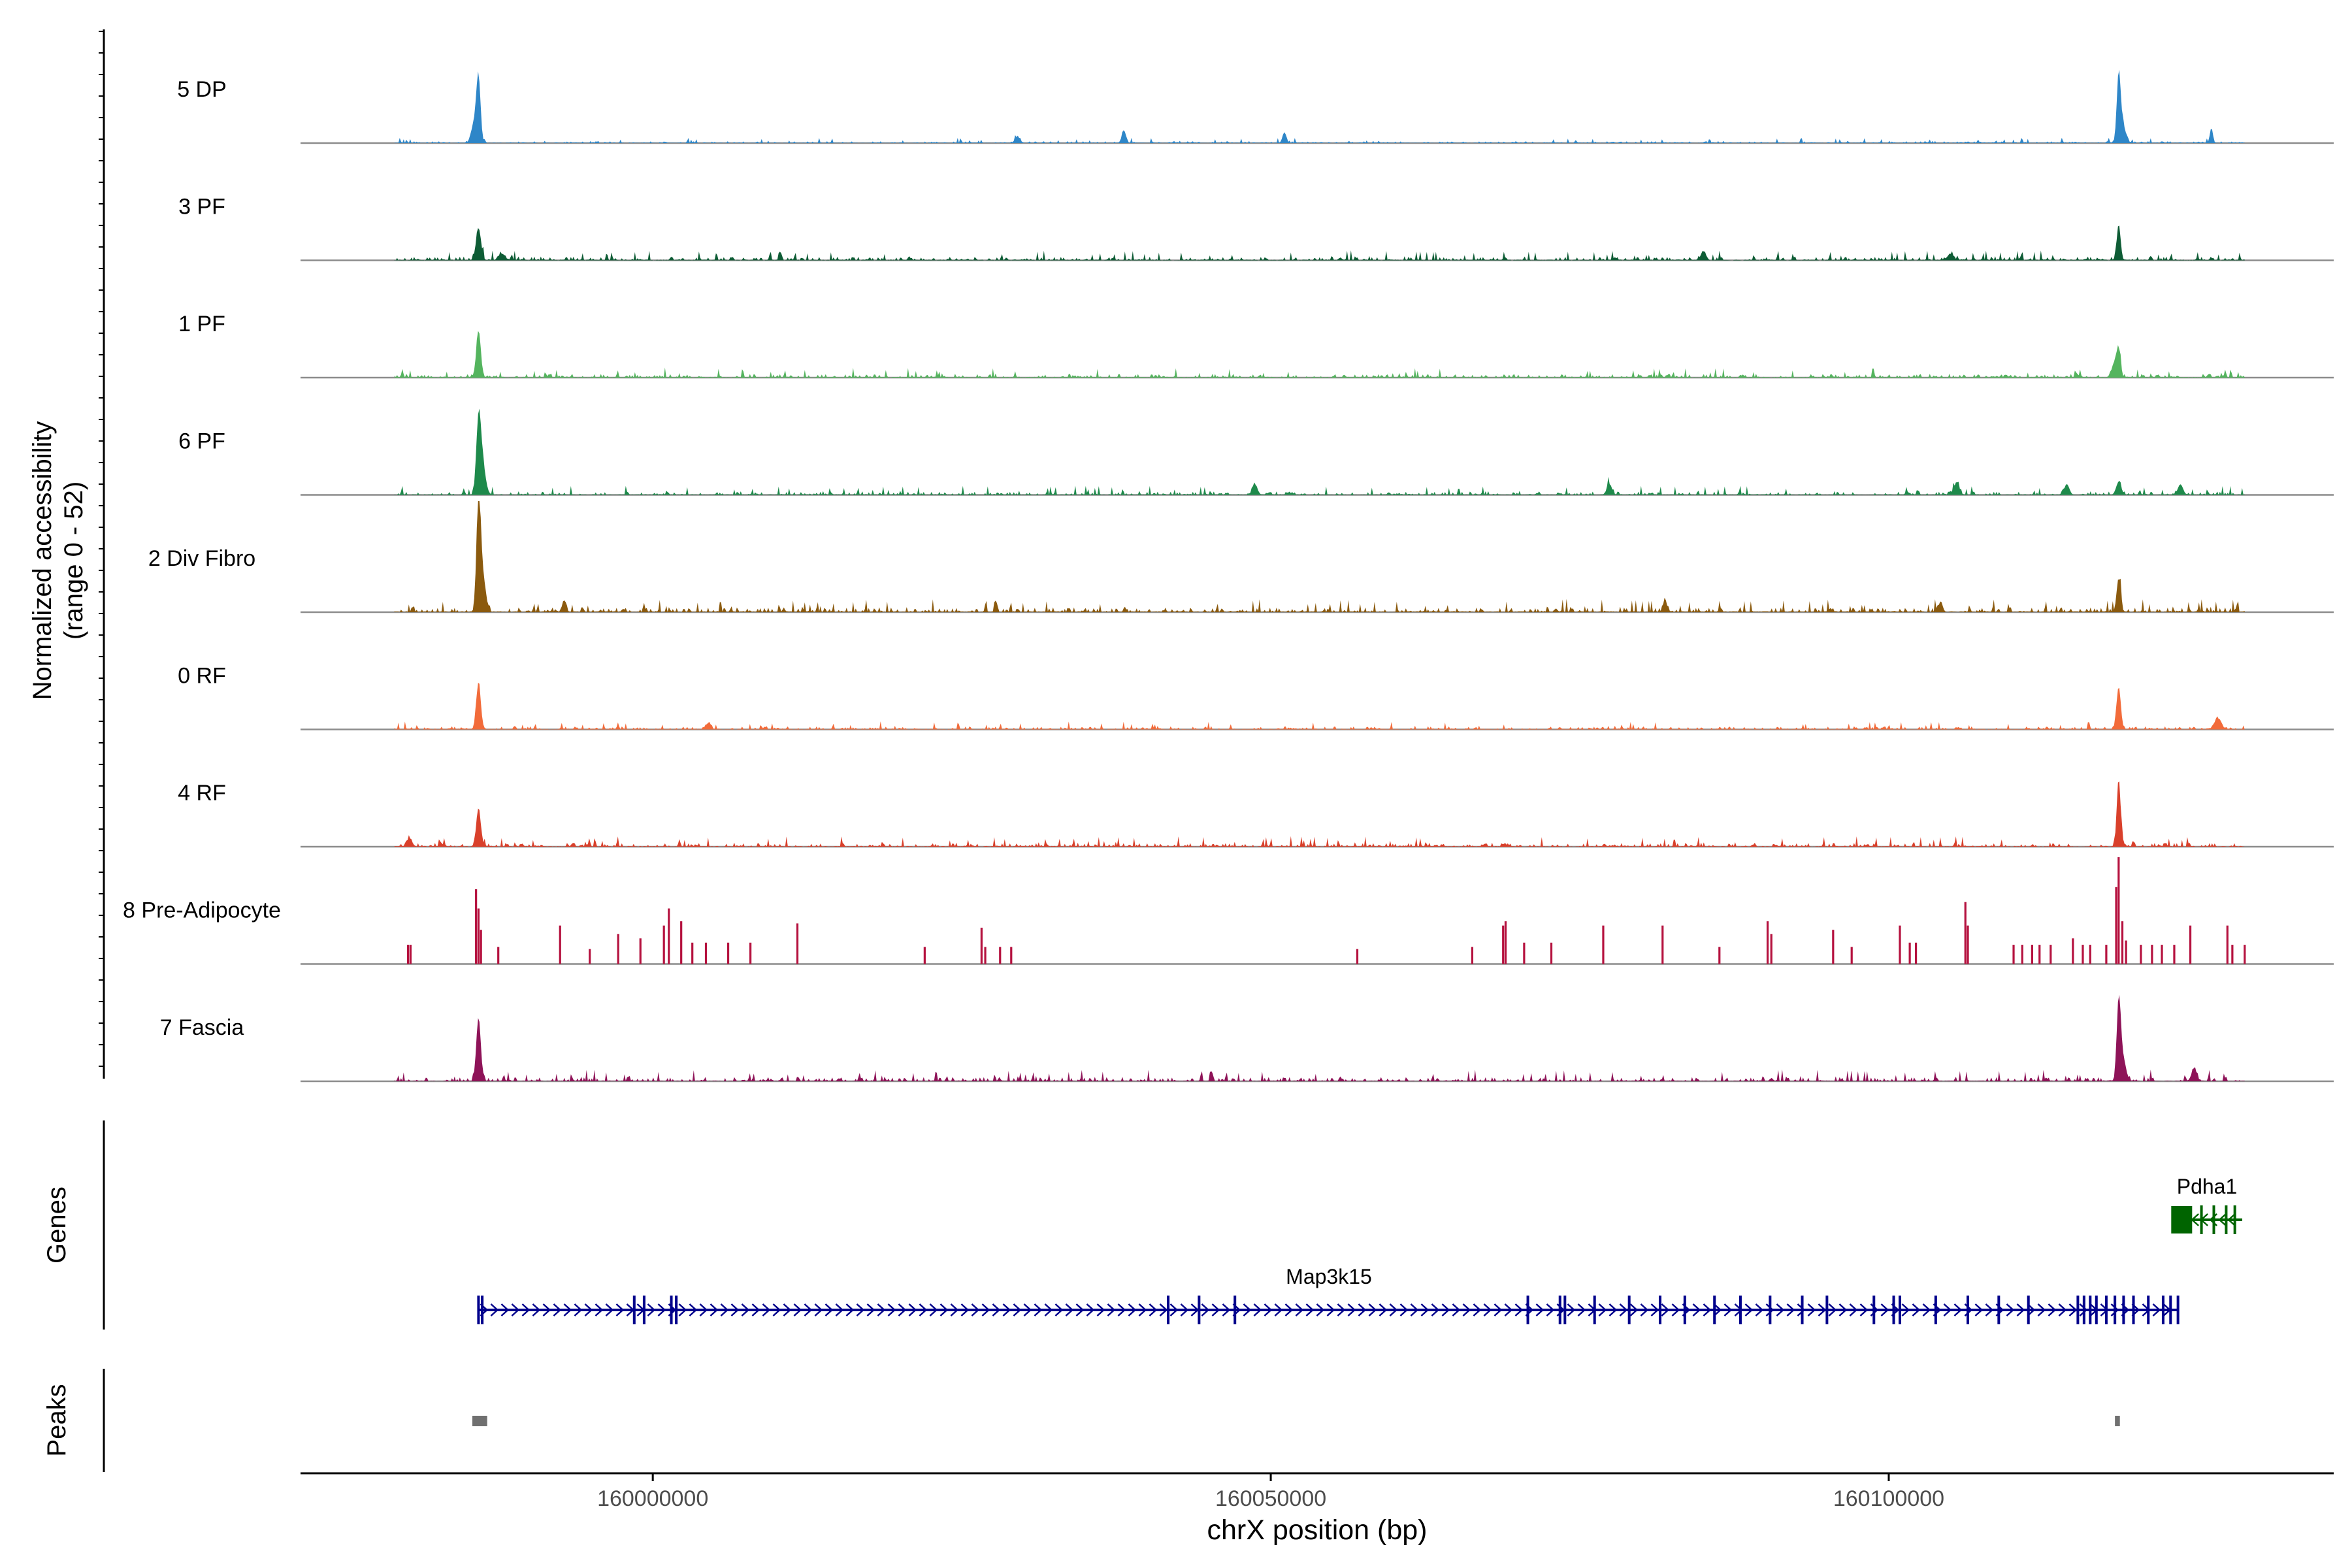 The image size is (2352, 1568). Describe the element at coordinates (201, 558) in the screenshot. I see `track-label: 2 Div Fibro` at that location.